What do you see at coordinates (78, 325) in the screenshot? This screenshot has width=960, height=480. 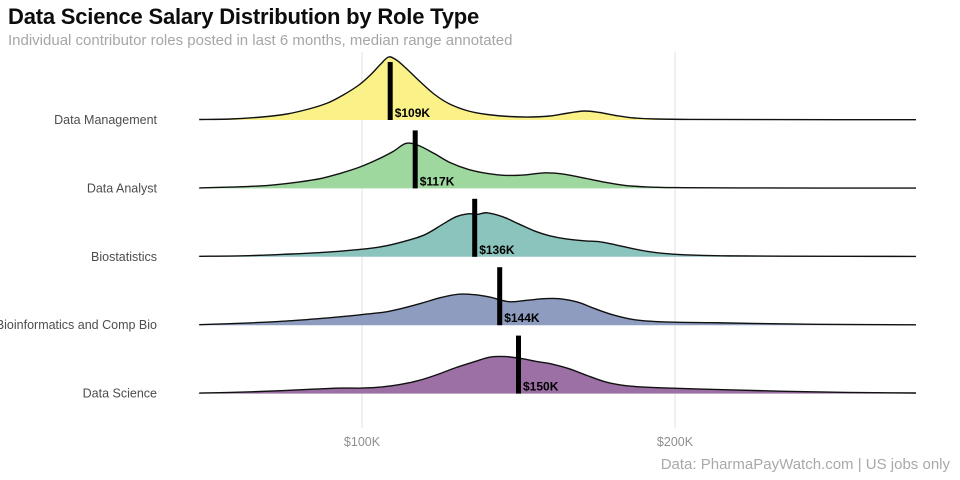 I see `row-label-bioinformatics-and-comp-bio: Bioinformatics and Comp Bio` at bounding box center [78, 325].